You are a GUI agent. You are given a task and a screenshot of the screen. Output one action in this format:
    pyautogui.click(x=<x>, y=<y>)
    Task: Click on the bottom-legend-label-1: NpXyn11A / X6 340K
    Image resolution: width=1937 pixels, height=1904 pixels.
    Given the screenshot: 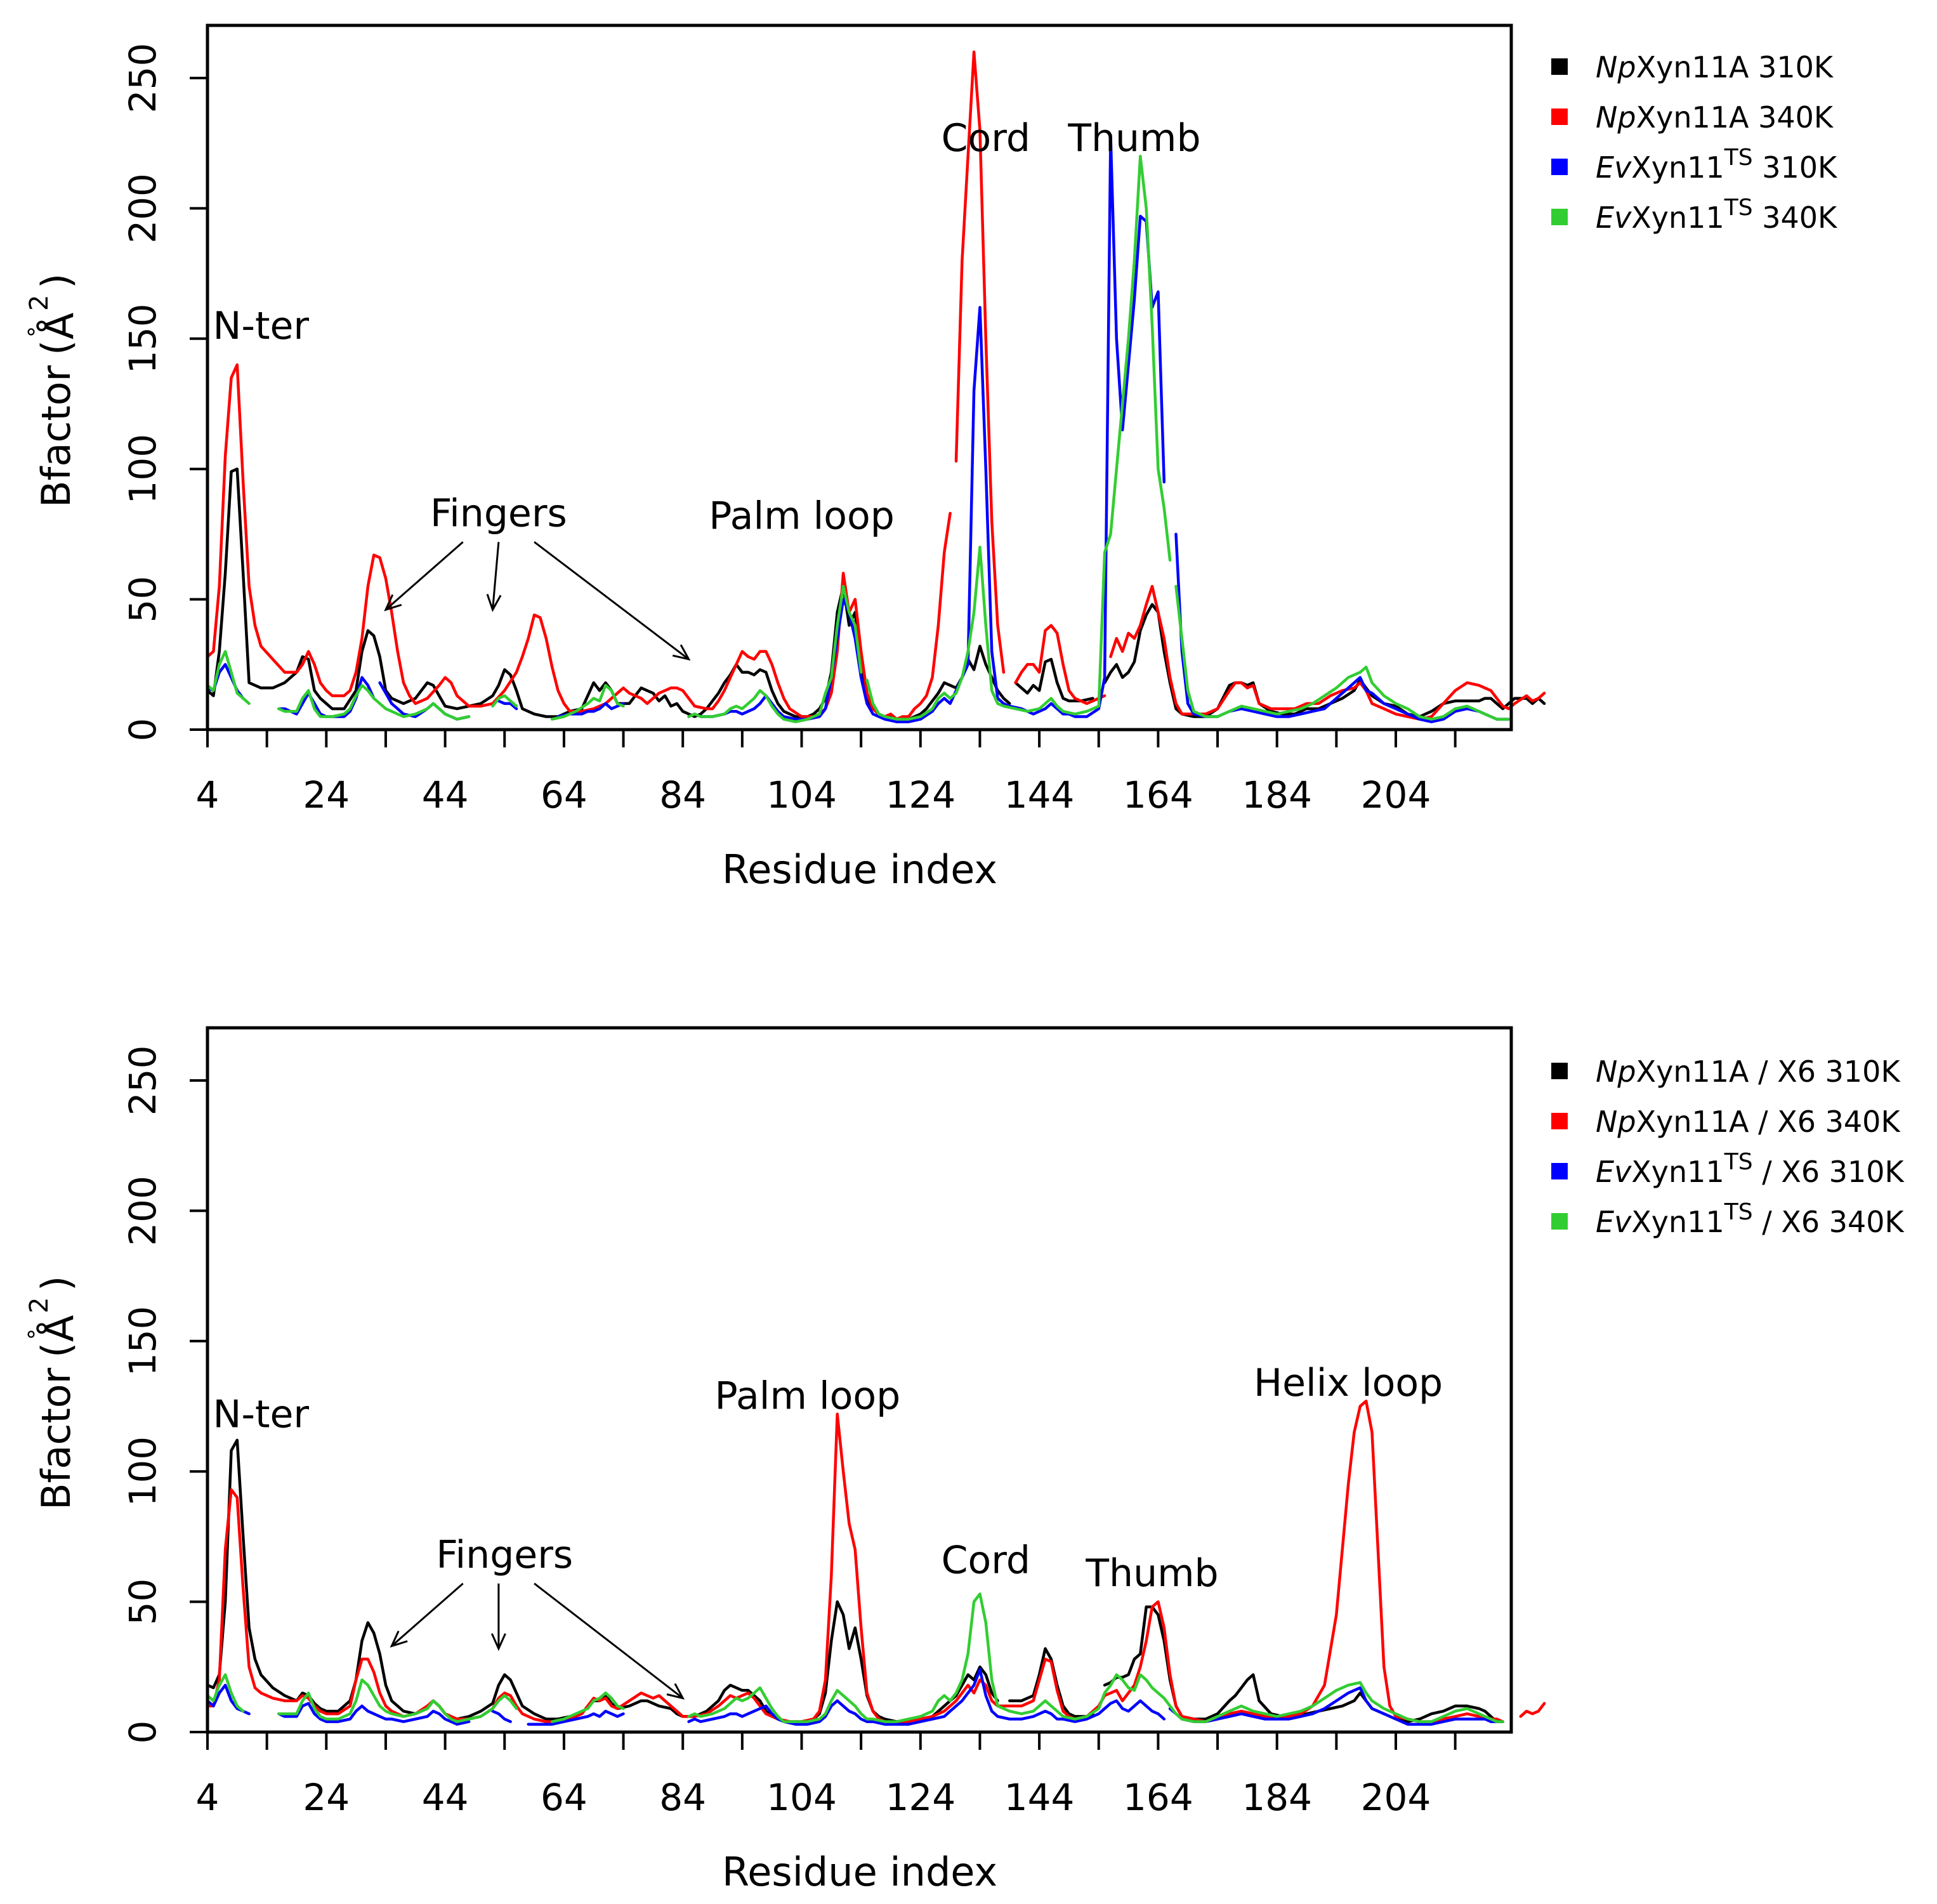 What is the action you would take?
    pyautogui.click(x=1749, y=1122)
    